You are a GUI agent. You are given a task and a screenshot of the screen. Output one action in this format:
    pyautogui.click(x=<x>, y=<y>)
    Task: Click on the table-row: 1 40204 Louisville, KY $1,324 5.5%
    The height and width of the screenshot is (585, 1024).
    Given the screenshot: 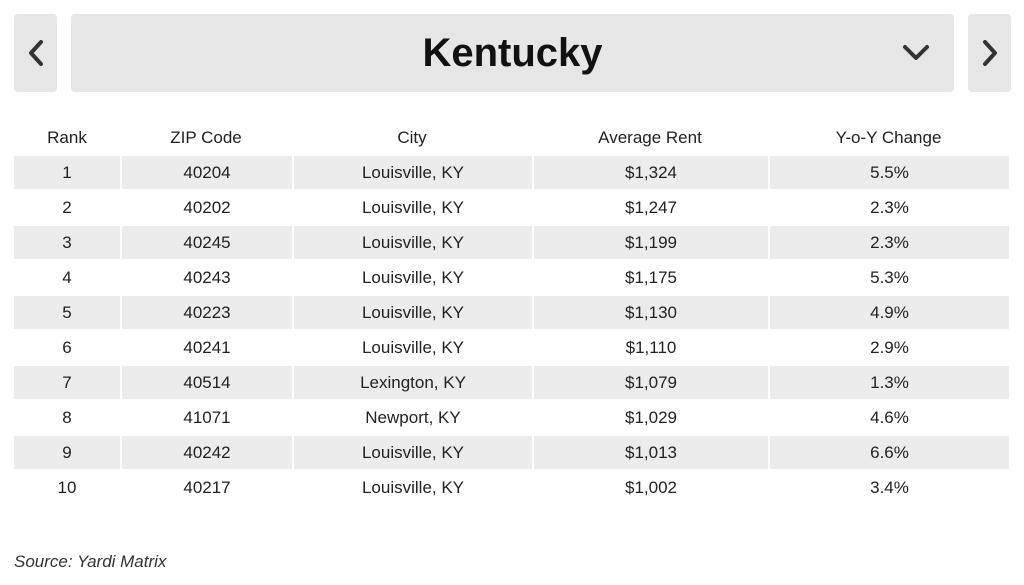 What is the action you would take?
    pyautogui.click(x=511, y=173)
    